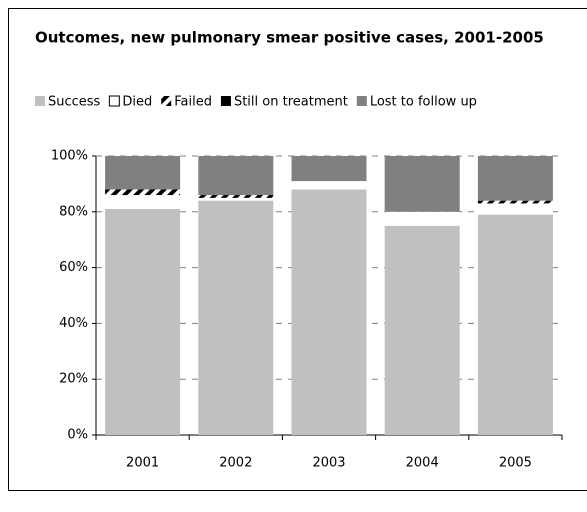  What do you see at coordinates (69, 156) in the screenshot?
I see `y-tick-label: 100%` at bounding box center [69, 156].